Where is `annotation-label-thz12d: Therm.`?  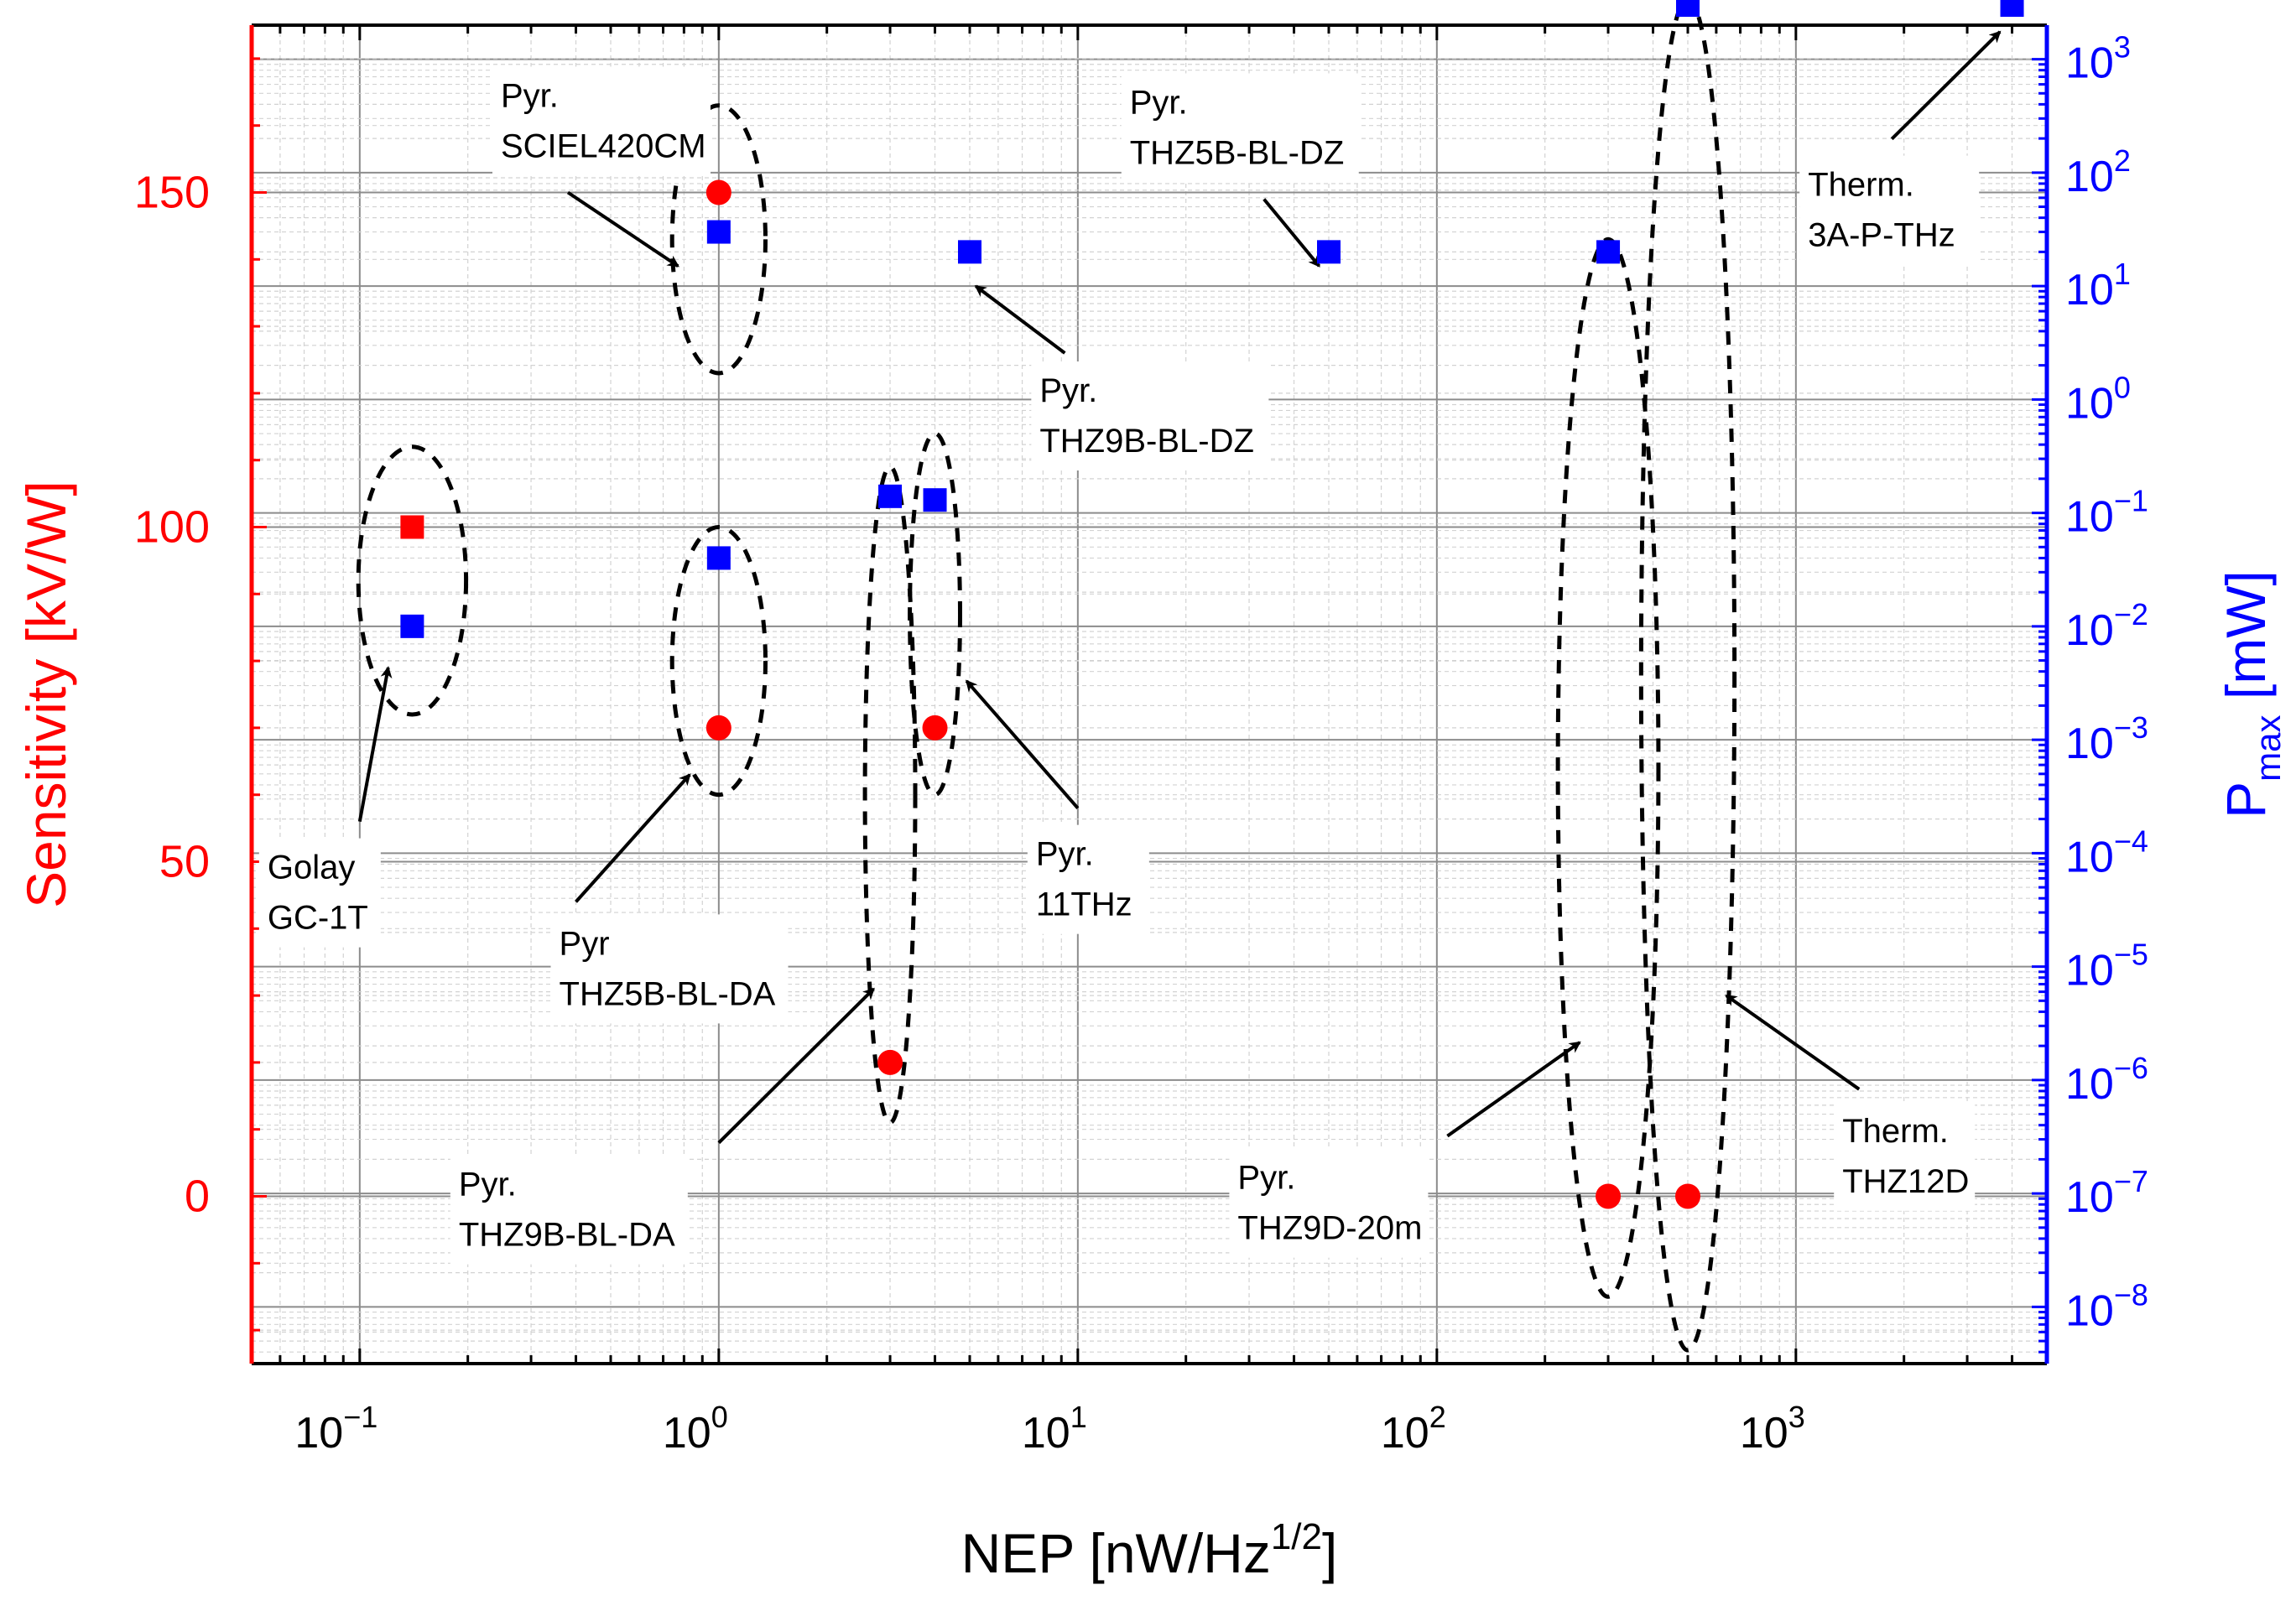
annotation-label-thz12d: Therm. is located at coordinates (1895, 1131).